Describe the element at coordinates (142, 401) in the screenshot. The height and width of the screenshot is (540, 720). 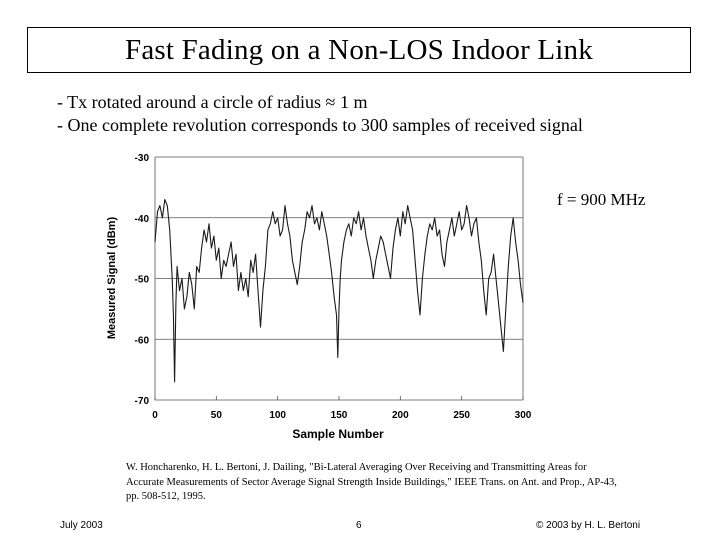
I see `y-tick-label: -70` at that location.